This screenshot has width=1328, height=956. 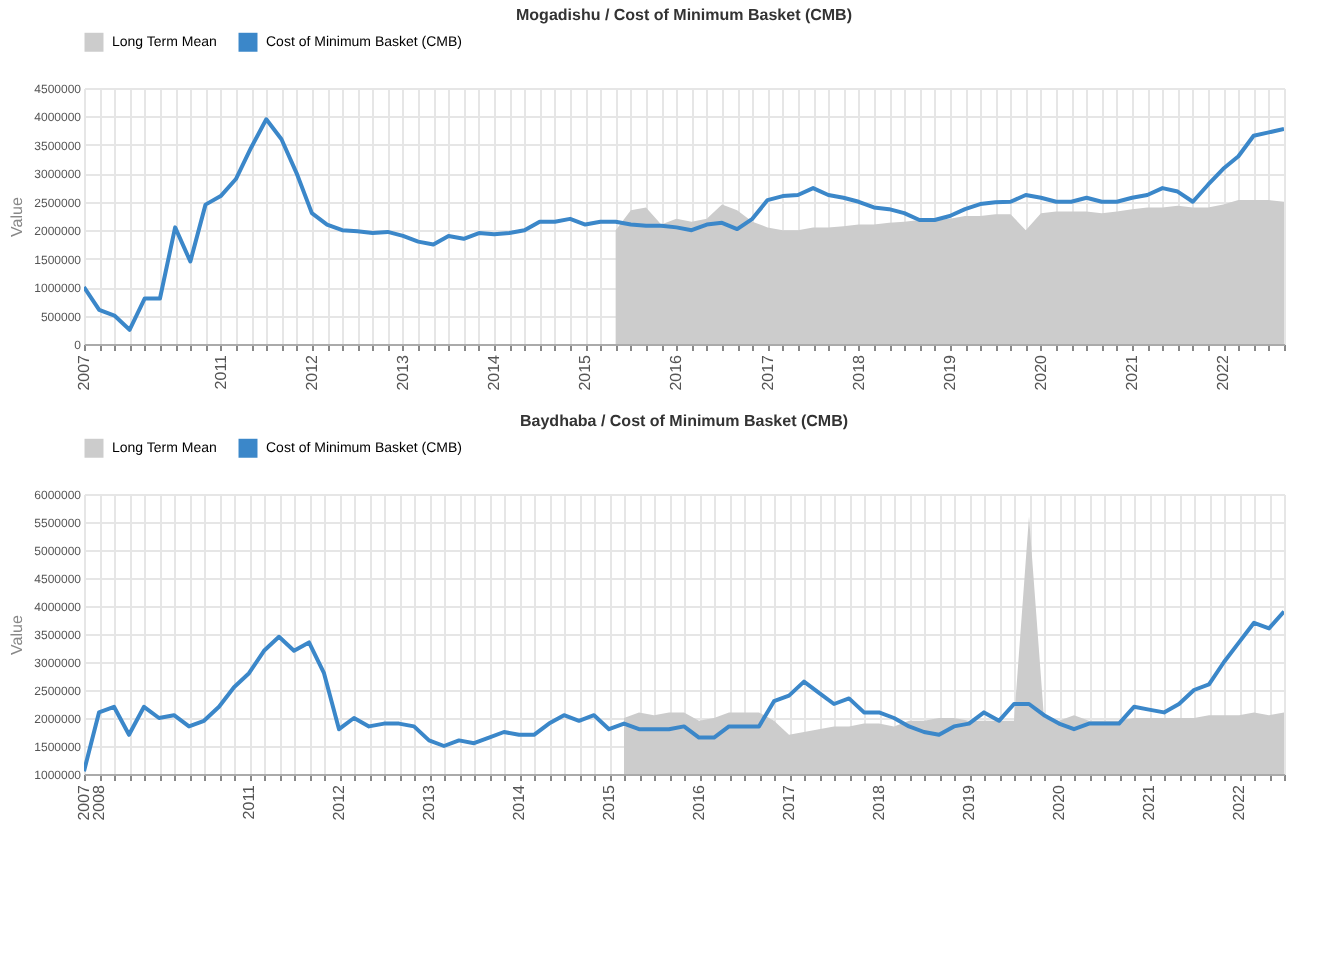 I want to click on x-tick-label: 2008, so click(x=99, y=802).